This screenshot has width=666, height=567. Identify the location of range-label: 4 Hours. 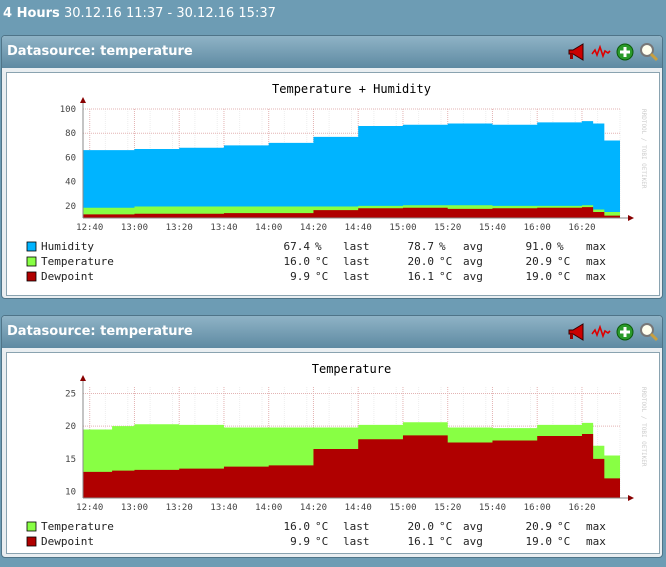
(31, 13).